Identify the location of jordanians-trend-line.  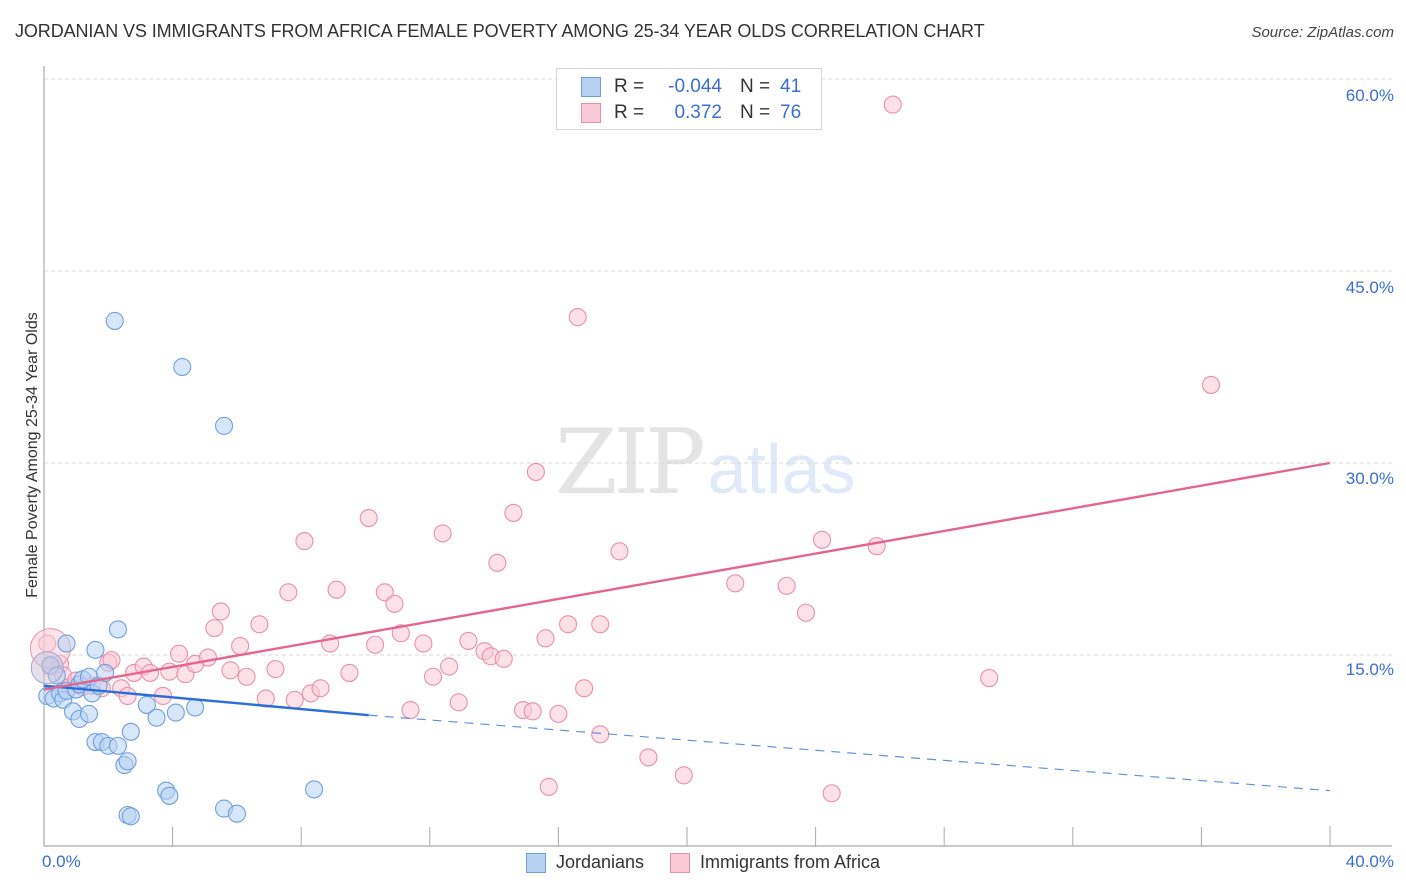
(206, 700).